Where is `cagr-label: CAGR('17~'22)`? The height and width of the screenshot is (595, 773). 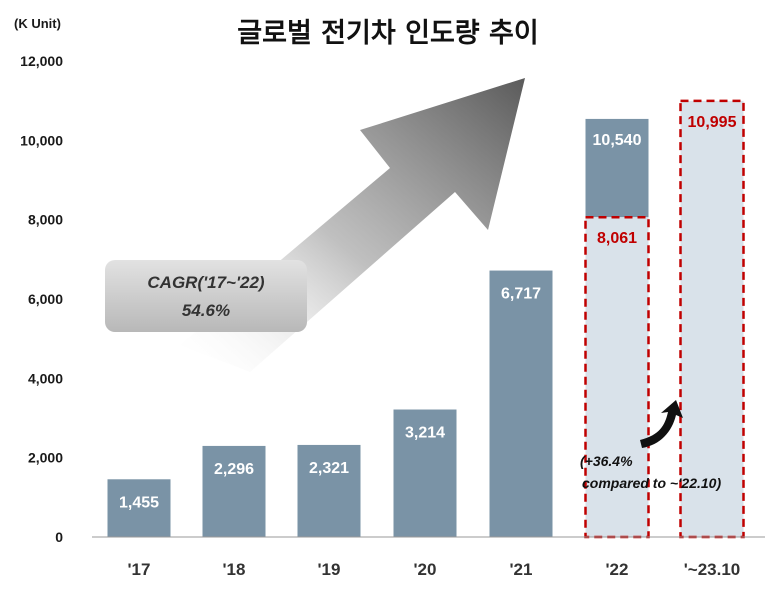
cagr-label: CAGR('17~'22) is located at coordinates (206, 282).